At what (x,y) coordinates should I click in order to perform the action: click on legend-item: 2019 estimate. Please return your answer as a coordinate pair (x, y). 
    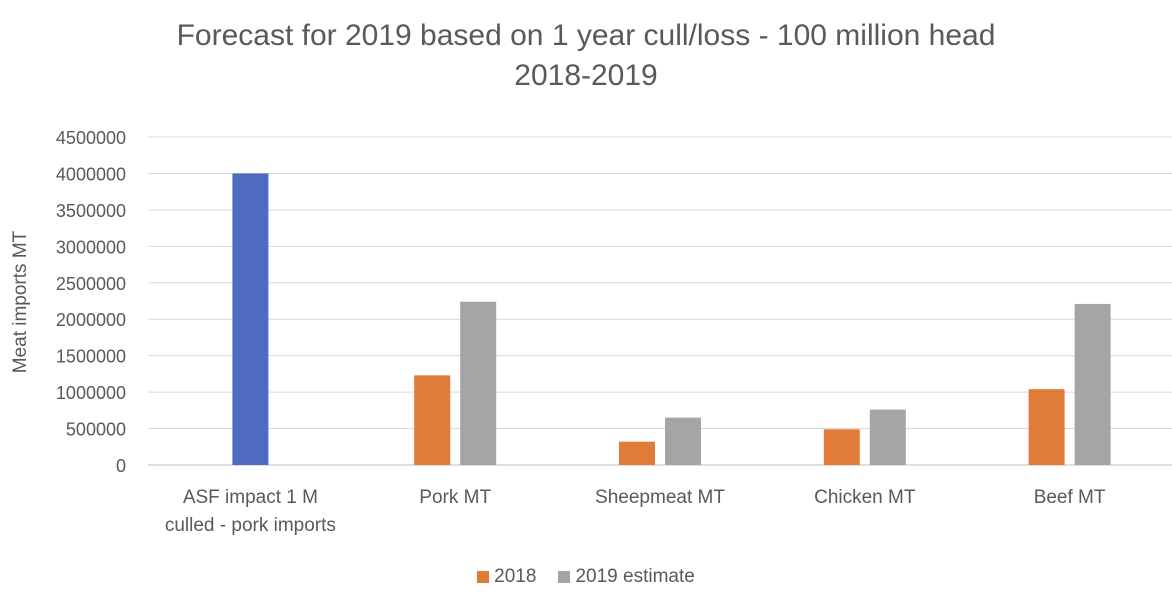
    Looking at the image, I should click on (626, 577).